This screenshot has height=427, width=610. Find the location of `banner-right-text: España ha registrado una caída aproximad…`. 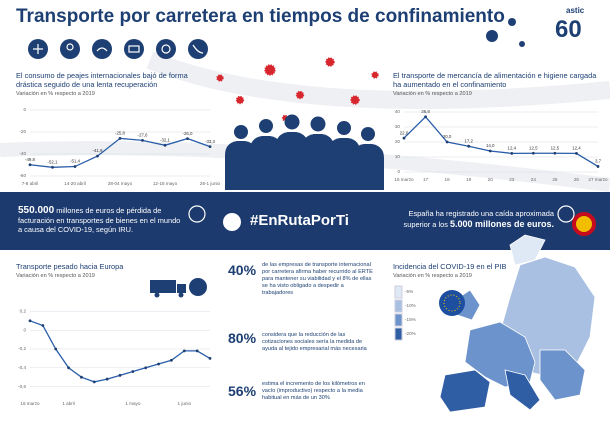

banner-right-text: España ha registrado una caída aproximad… is located at coordinates (478, 219).